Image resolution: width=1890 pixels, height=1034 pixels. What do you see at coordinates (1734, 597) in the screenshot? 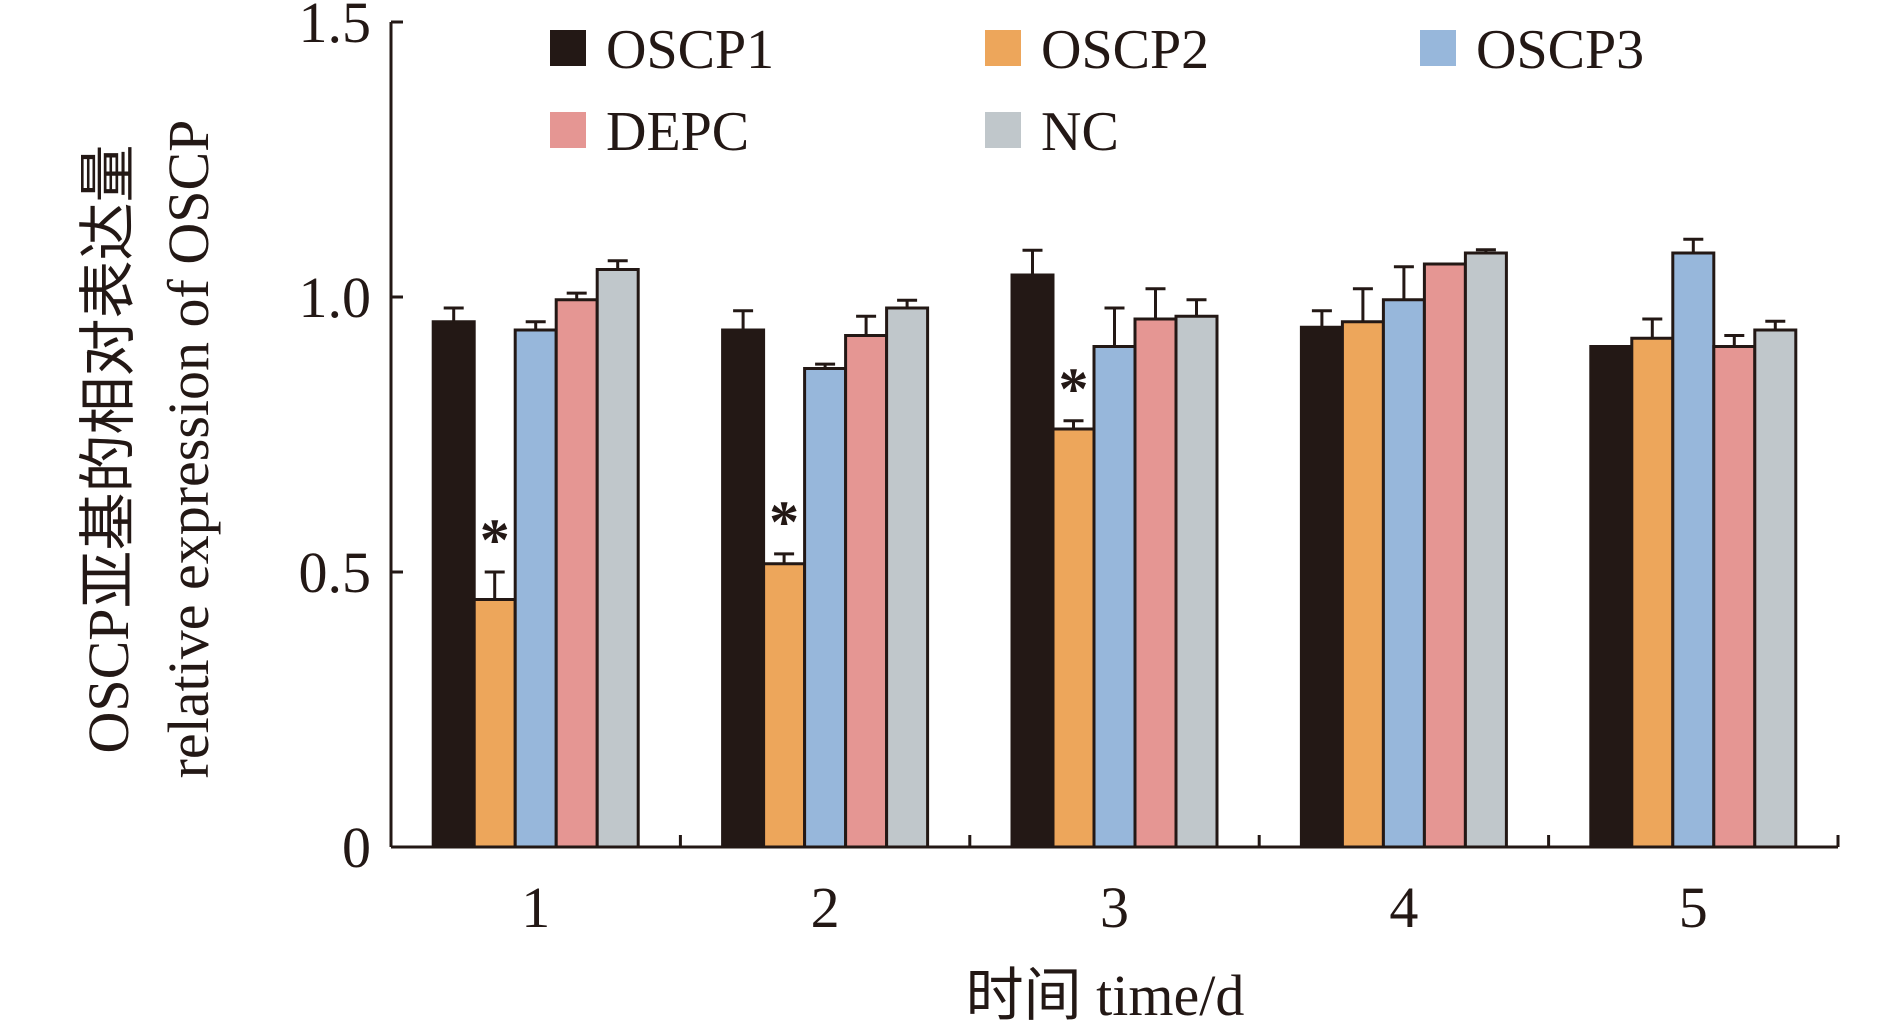
I see `bar-depc-day5` at bounding box center [1734, 597].